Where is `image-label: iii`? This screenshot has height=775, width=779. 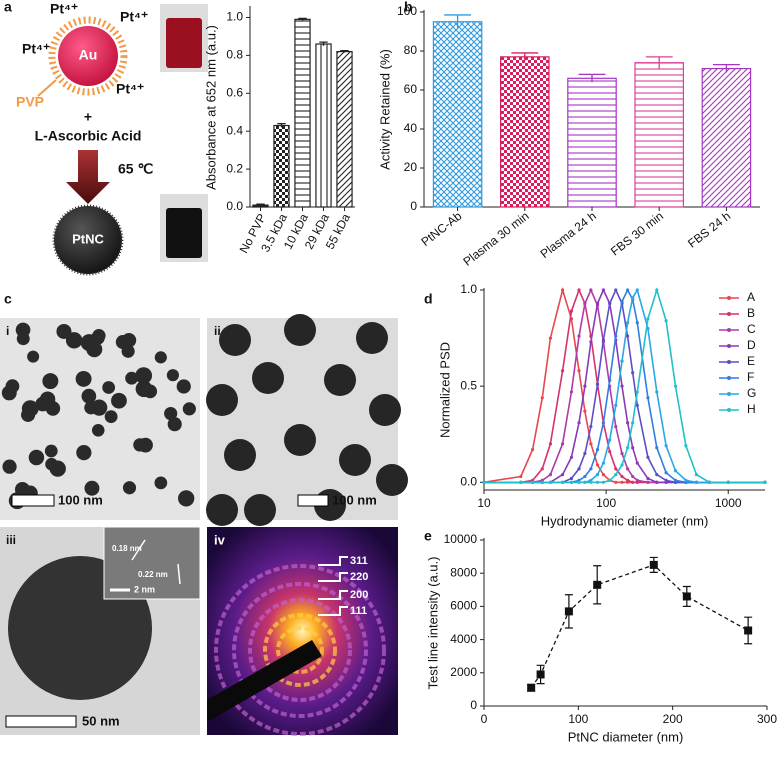 image-label: iii is located at coordinates (11, 540).